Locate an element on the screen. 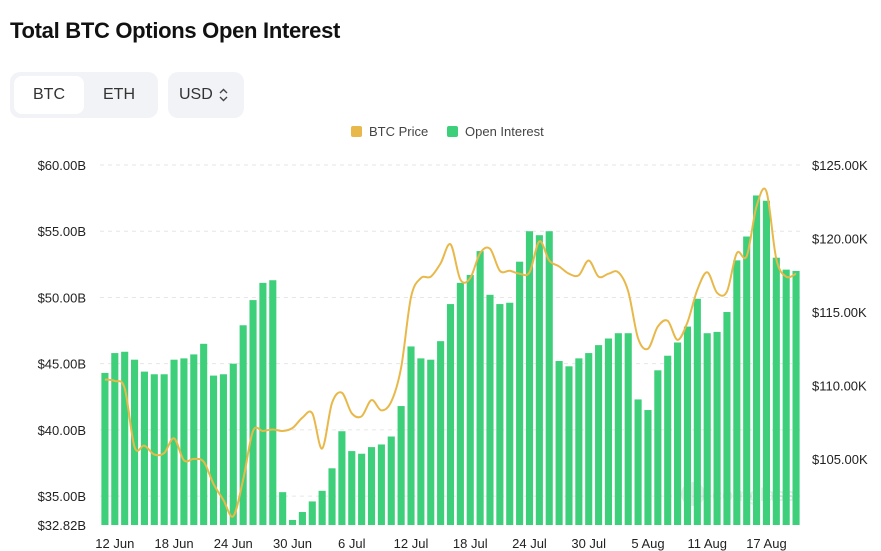 The image size is (881, 551). legend-label-oi: Open Interest is located at coordinates (504, 131).